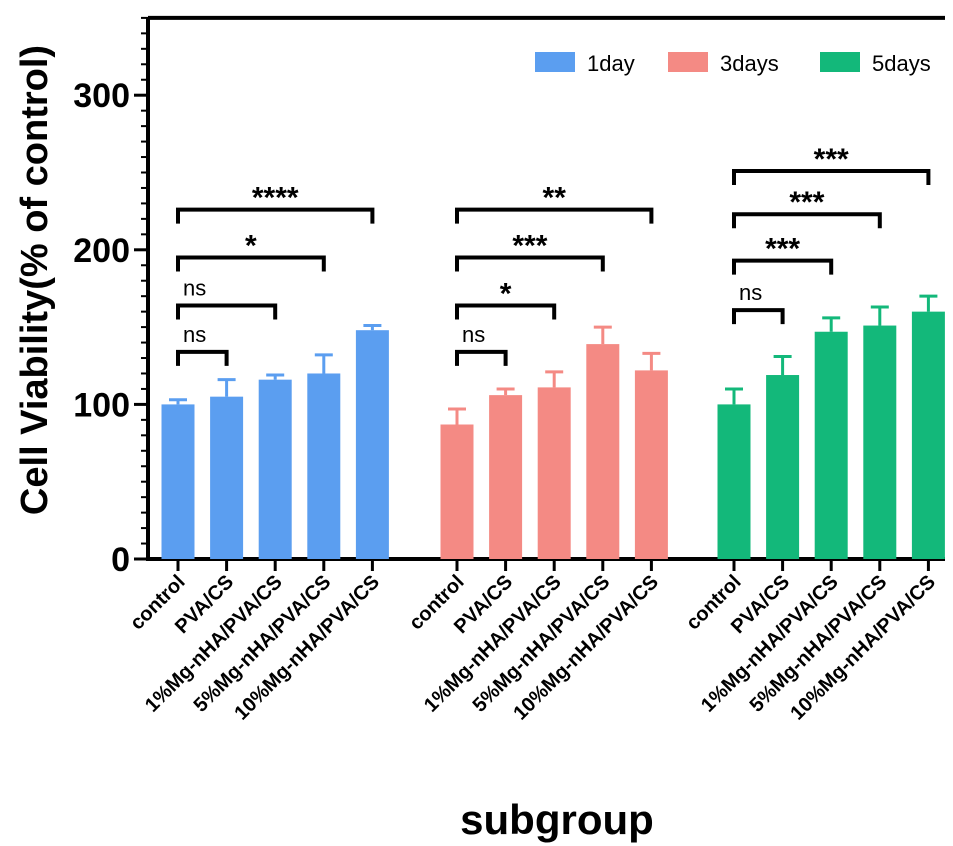 This screenshot has width=953, height=846. What do you see at coordinates (749, 63) in the screenshot?
I see `legend-label: 3days` at bounding box center [749, 63].